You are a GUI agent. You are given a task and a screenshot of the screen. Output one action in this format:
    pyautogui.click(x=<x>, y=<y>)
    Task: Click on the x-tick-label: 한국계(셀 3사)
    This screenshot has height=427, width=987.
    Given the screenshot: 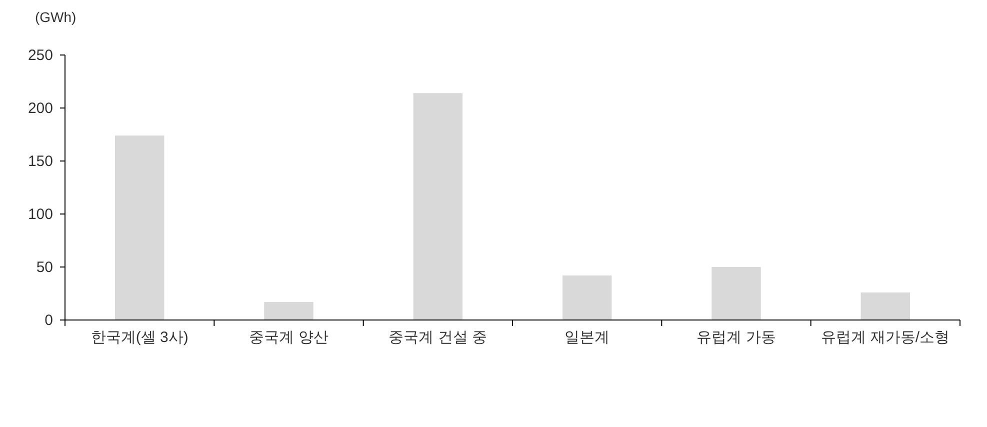 What is the action you would take?
    pyautogui.click(x=139, y=337)
    